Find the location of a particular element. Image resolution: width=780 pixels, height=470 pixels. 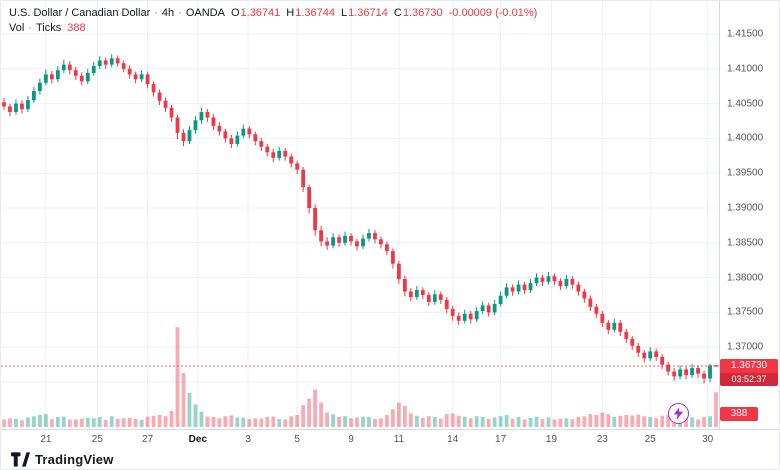

lightning-icon is located at coordinates (678, 413).